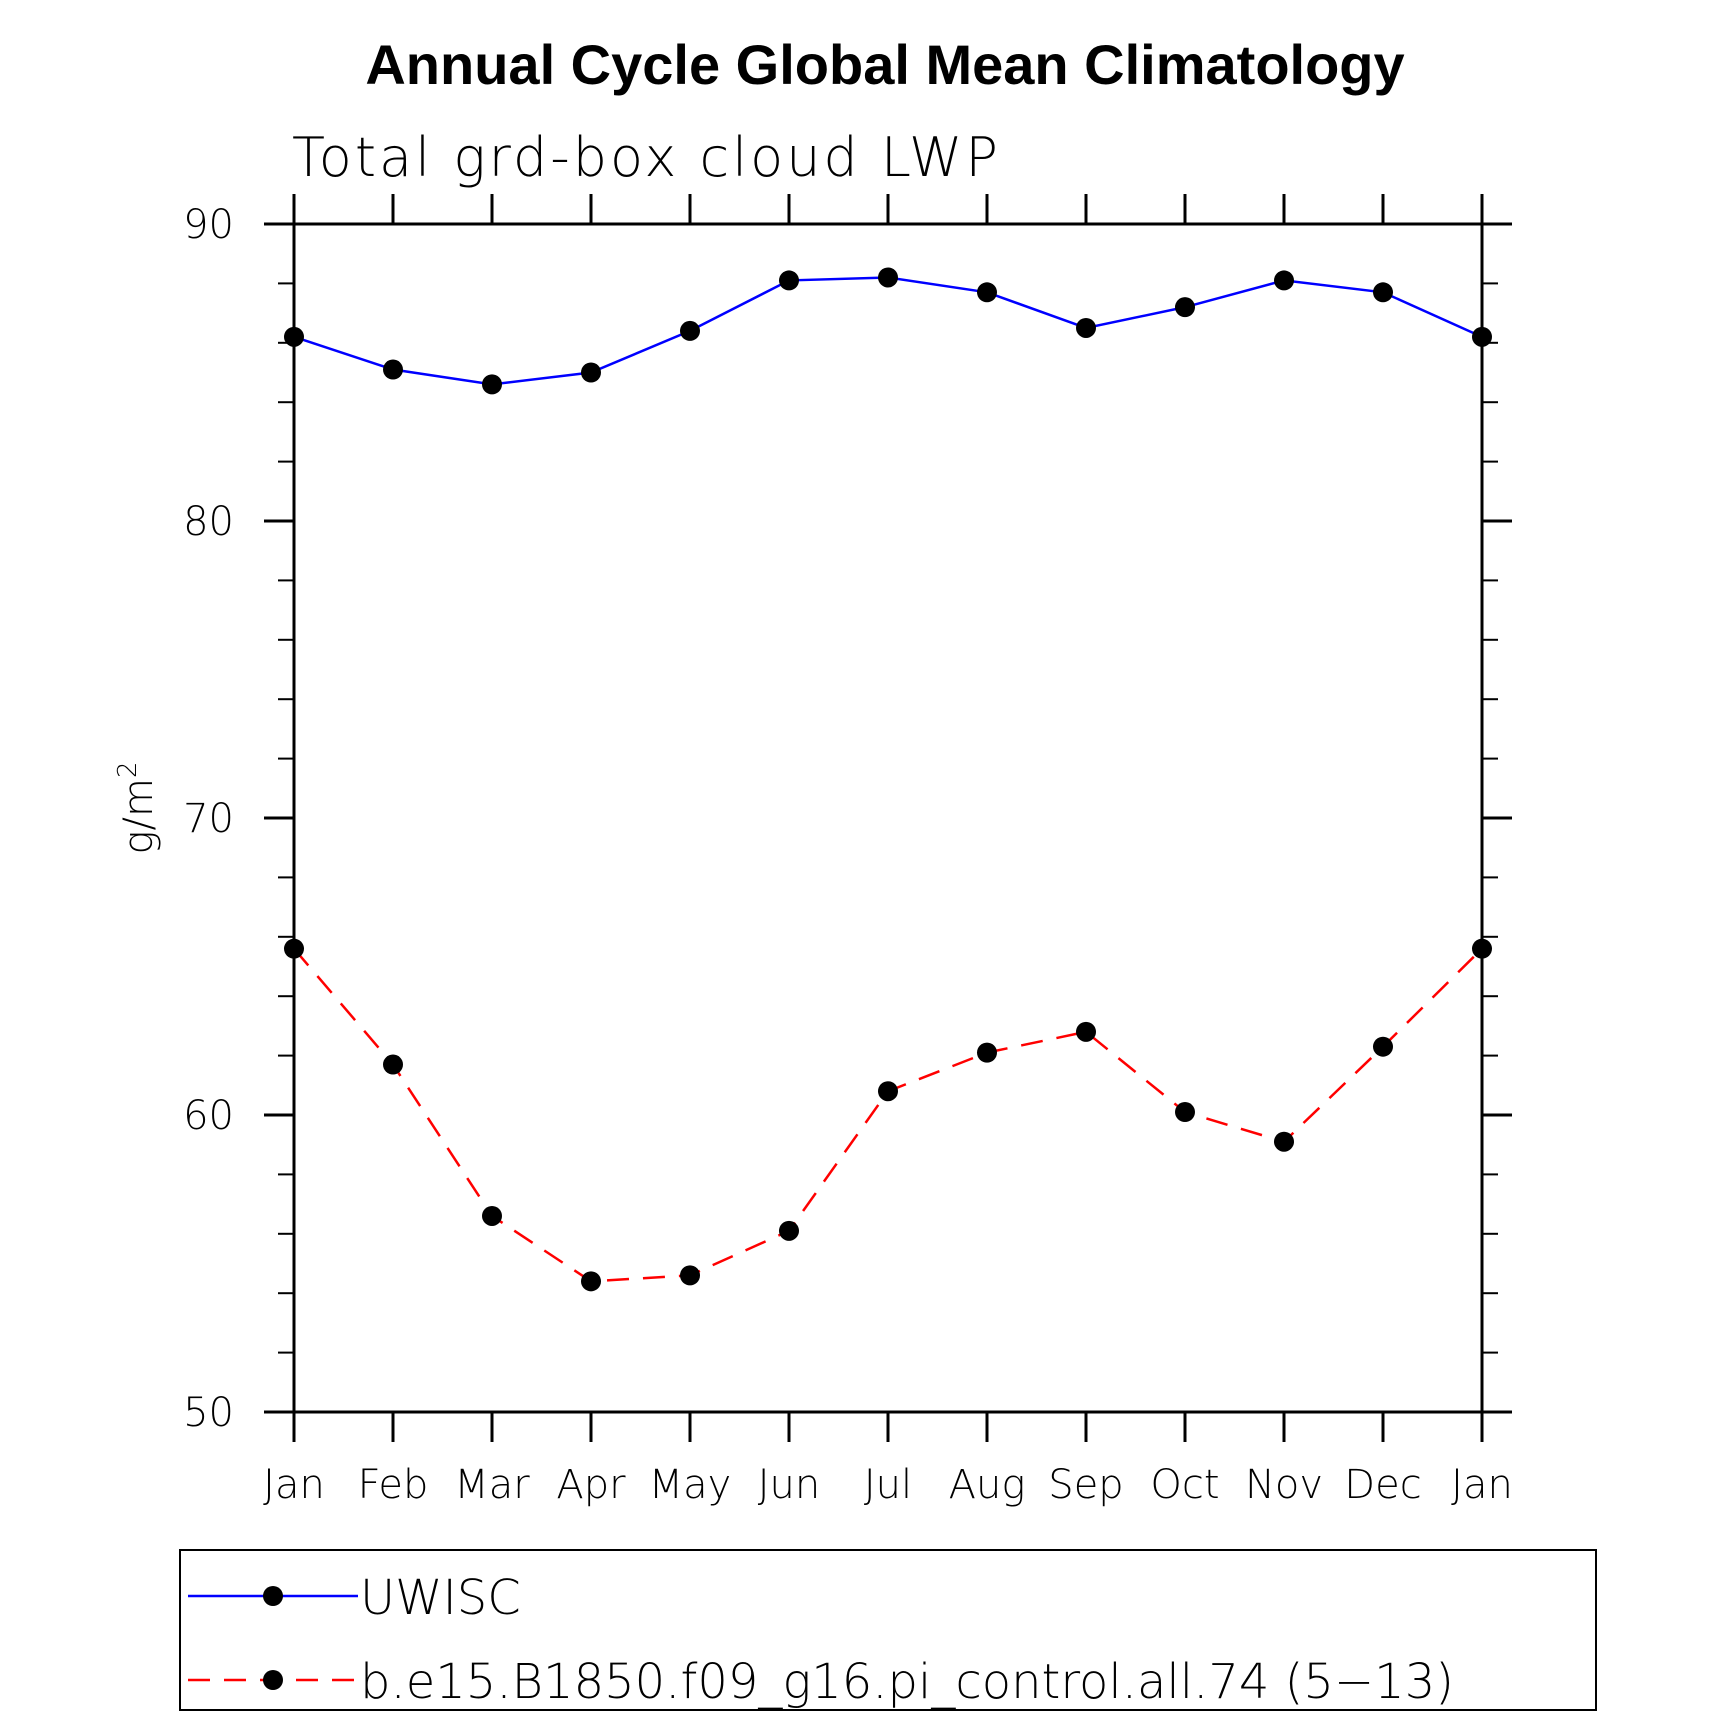 The width and height of the screenshot is (1710, 1724). I want to click on x-tick-label: Nov, so click(1284, 1485).